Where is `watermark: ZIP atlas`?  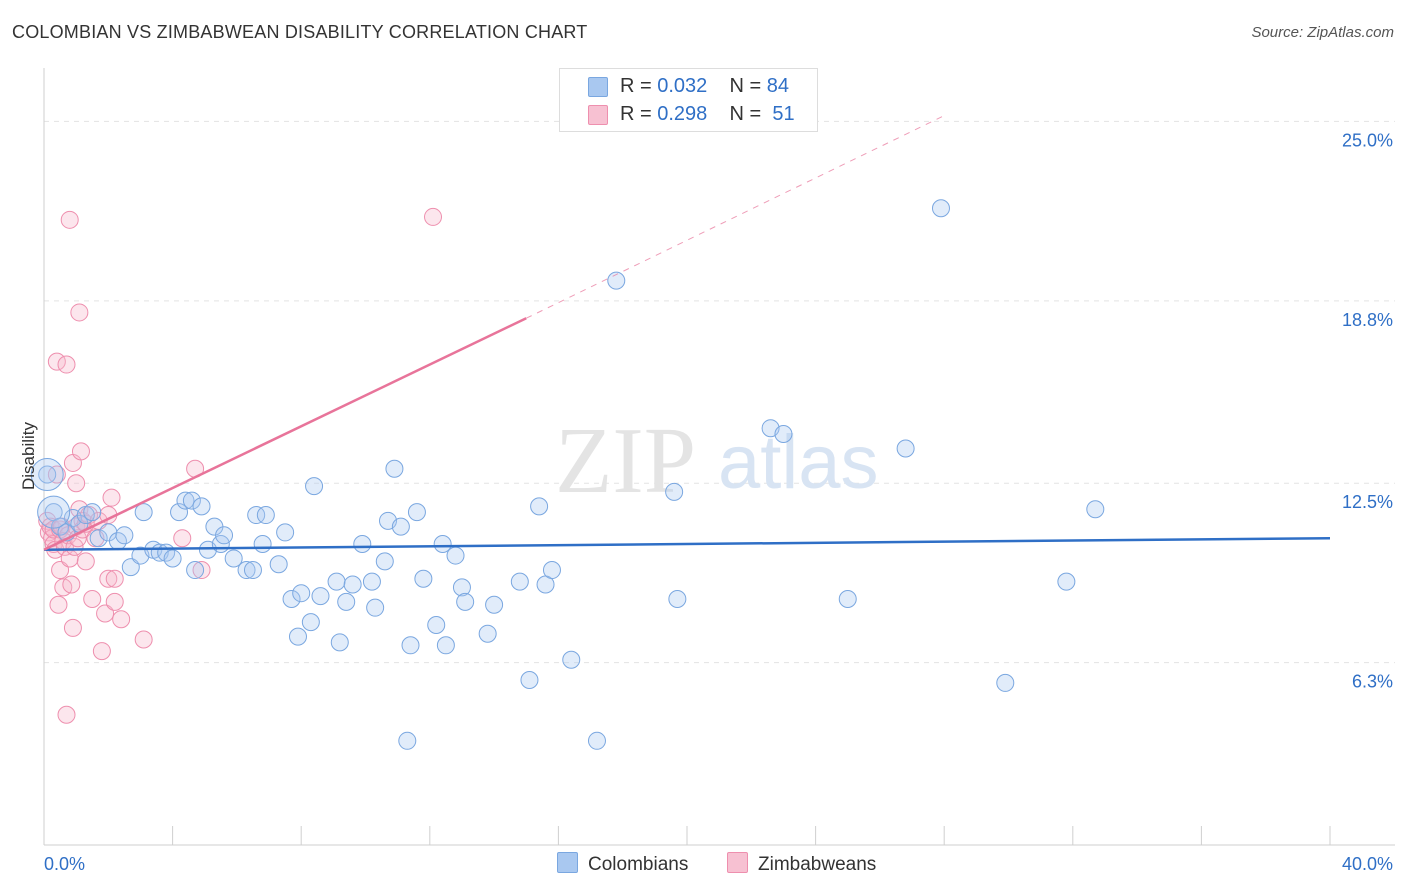
watermark: ZIP atlas is located at coordinates (717, 461).